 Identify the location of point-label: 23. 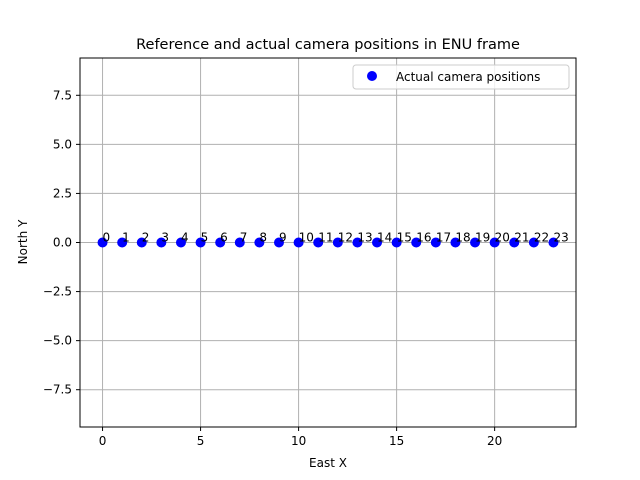
(560, 238).